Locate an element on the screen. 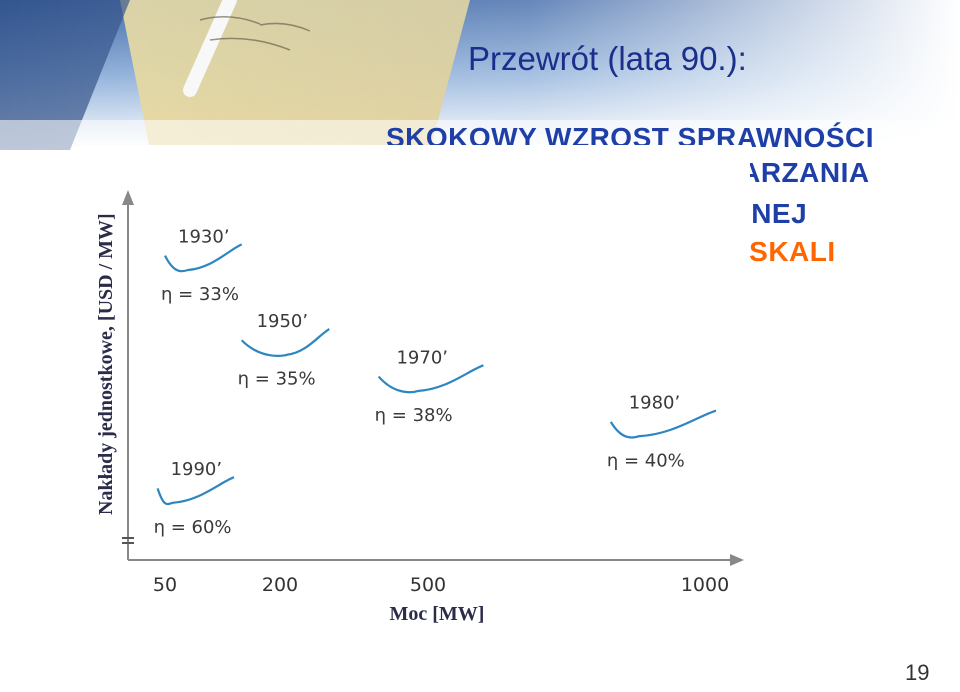 The width and height of the screenshot is (960, 692). x-tick-label: 50 is located at coordinates (165, 585).